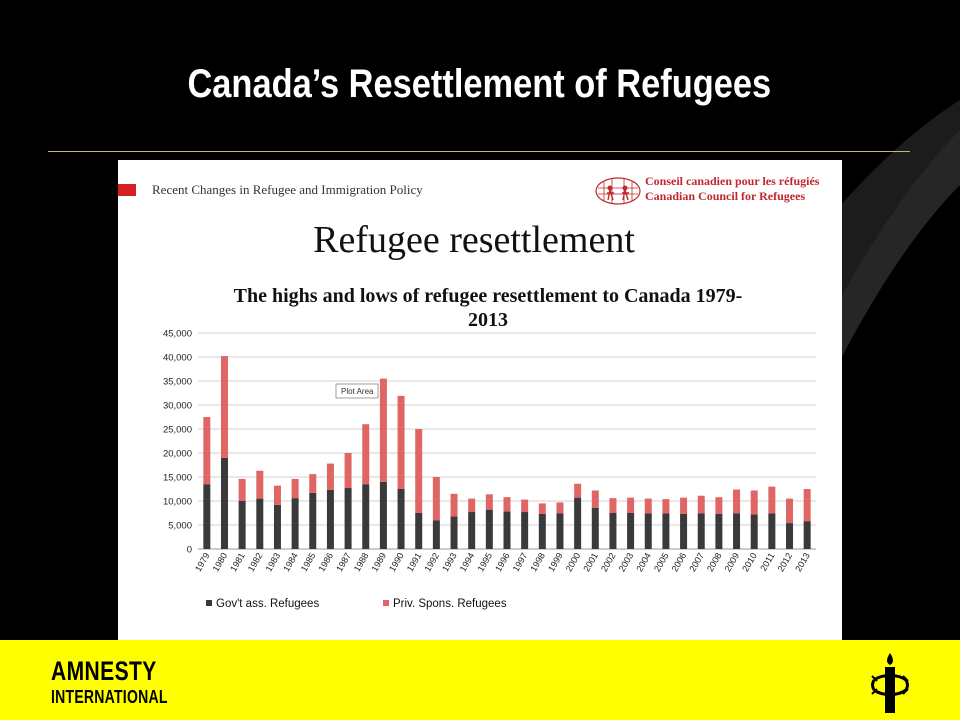 This screenshot has height=720, width=960. I want to click on y-tick-label: 25,000, so click(177, 430).